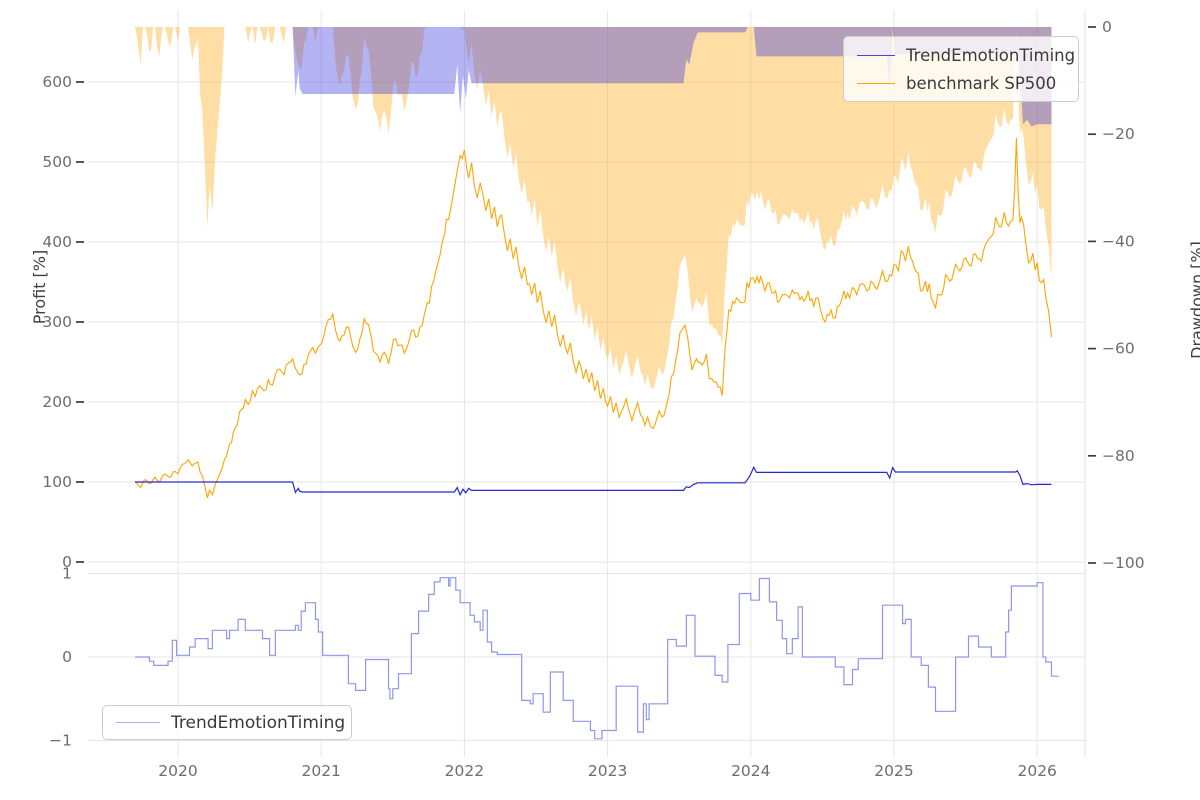  I want to click on signal-tick-label: 1, so click(67, 574).